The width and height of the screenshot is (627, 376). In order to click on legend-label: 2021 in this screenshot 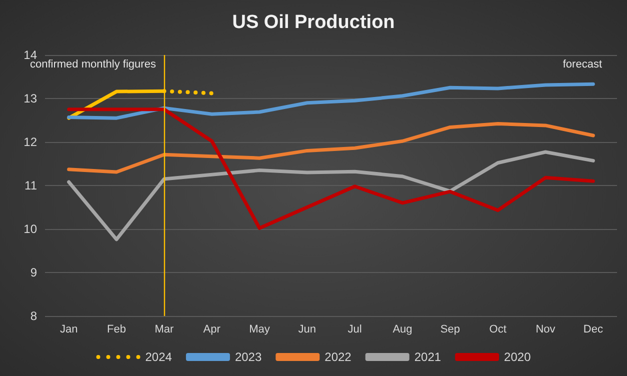, I will do `click(428, 357)`.